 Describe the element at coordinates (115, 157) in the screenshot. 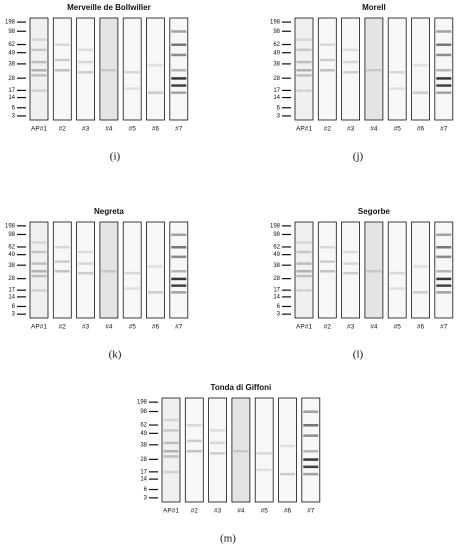

I see `panel-label: (i)` at that location.